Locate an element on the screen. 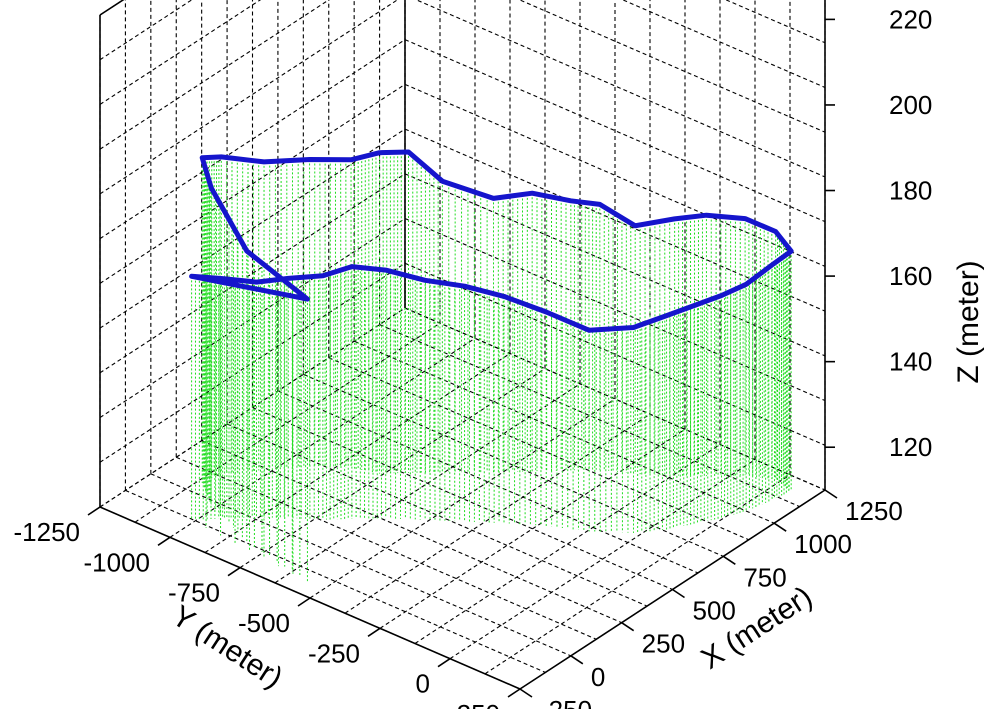 This screenshot has width=1000, height=709. x-tick-label: 1250 is located at coordinates (874, 511).